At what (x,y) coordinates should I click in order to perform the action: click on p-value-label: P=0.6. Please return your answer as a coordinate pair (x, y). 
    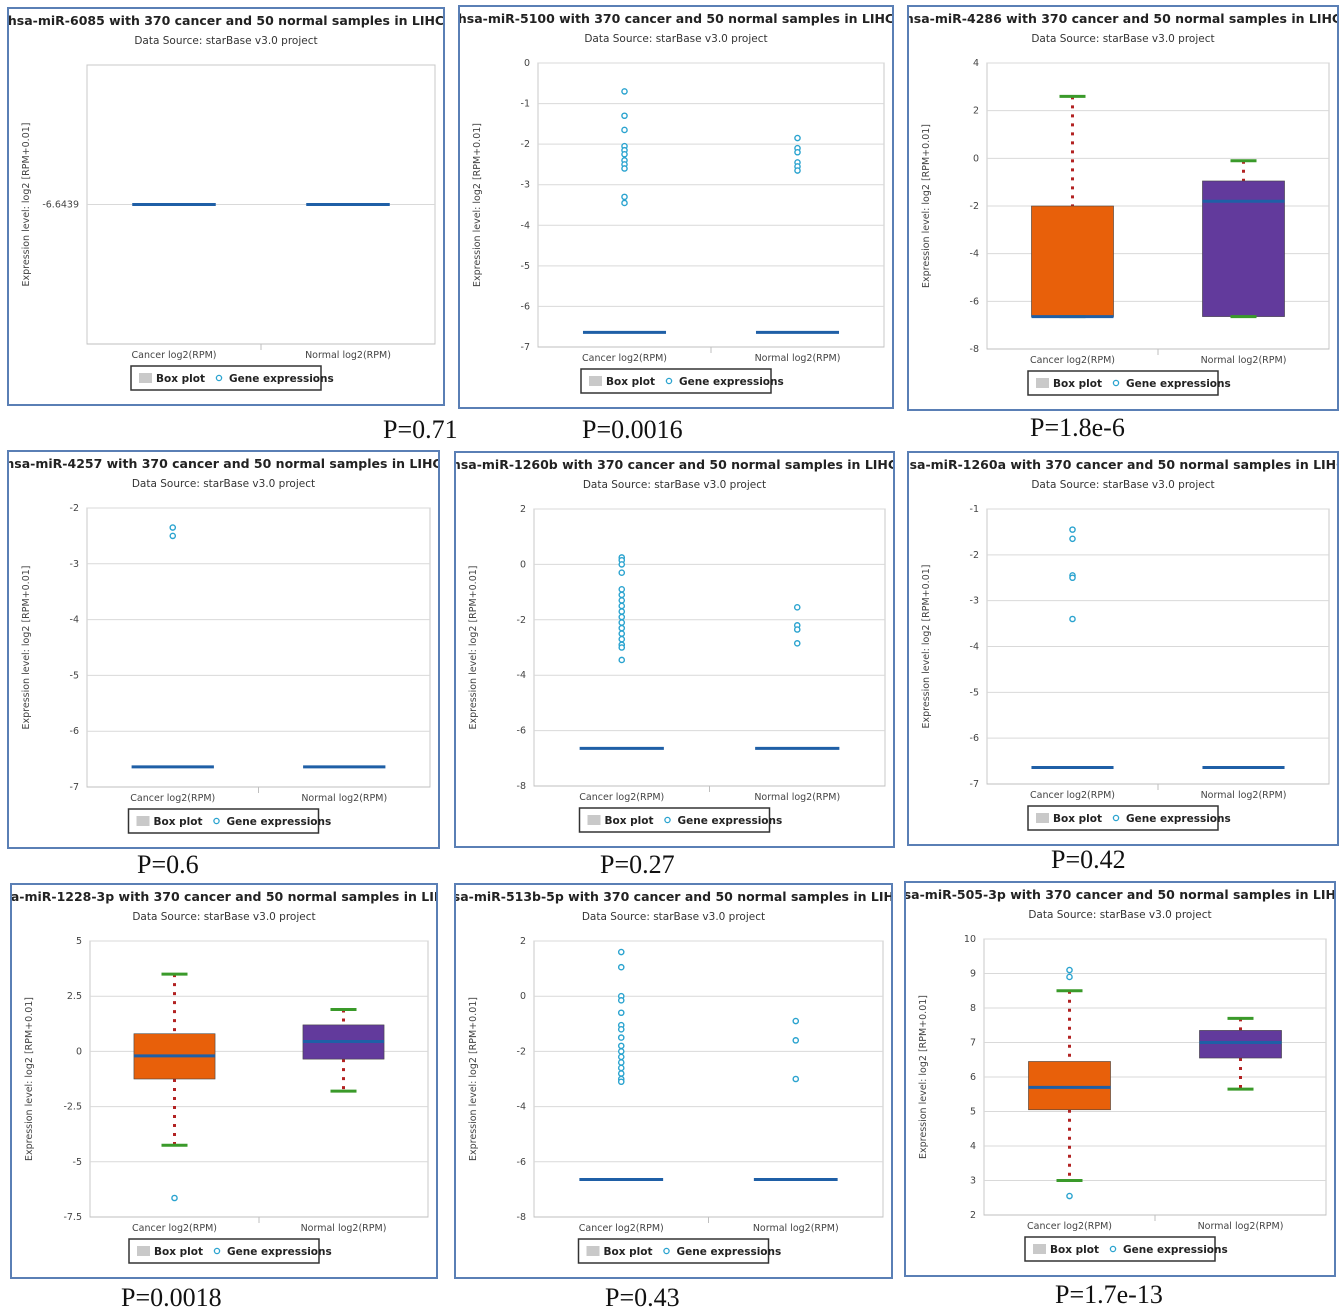
    Looking at the image, I should click on (168, 864).